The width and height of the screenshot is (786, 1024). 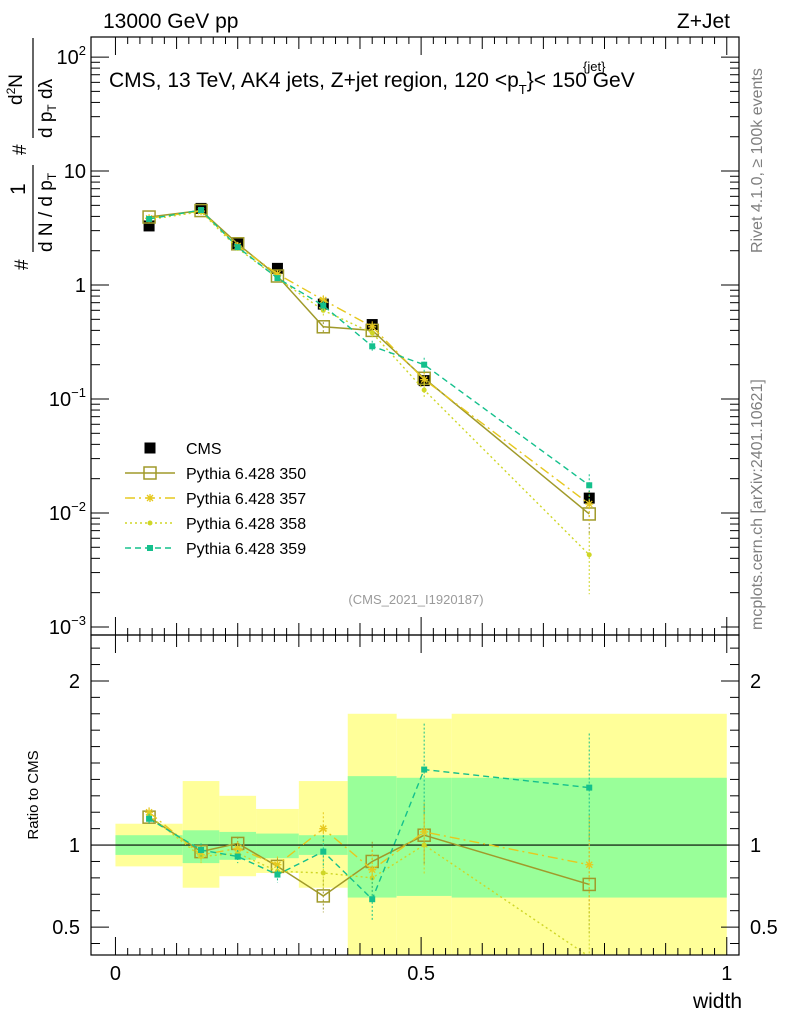 I want to click on ylabel-den: d N / d p, so click(x=46, y=216).